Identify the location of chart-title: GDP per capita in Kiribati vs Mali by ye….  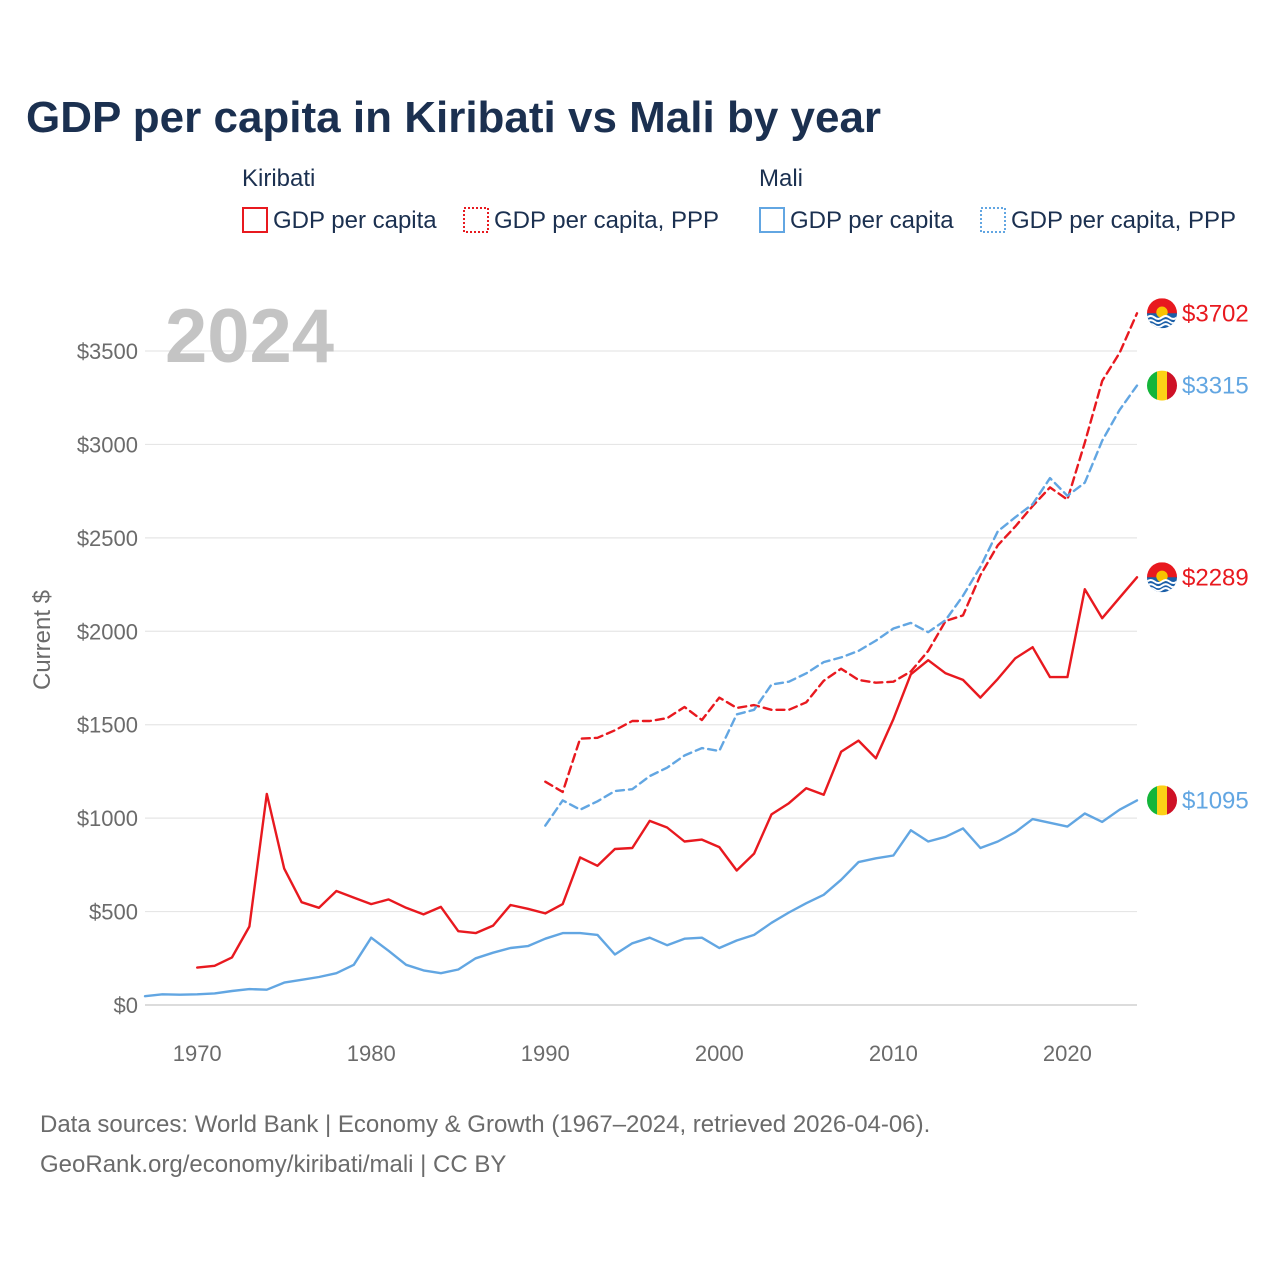
(453, 117).